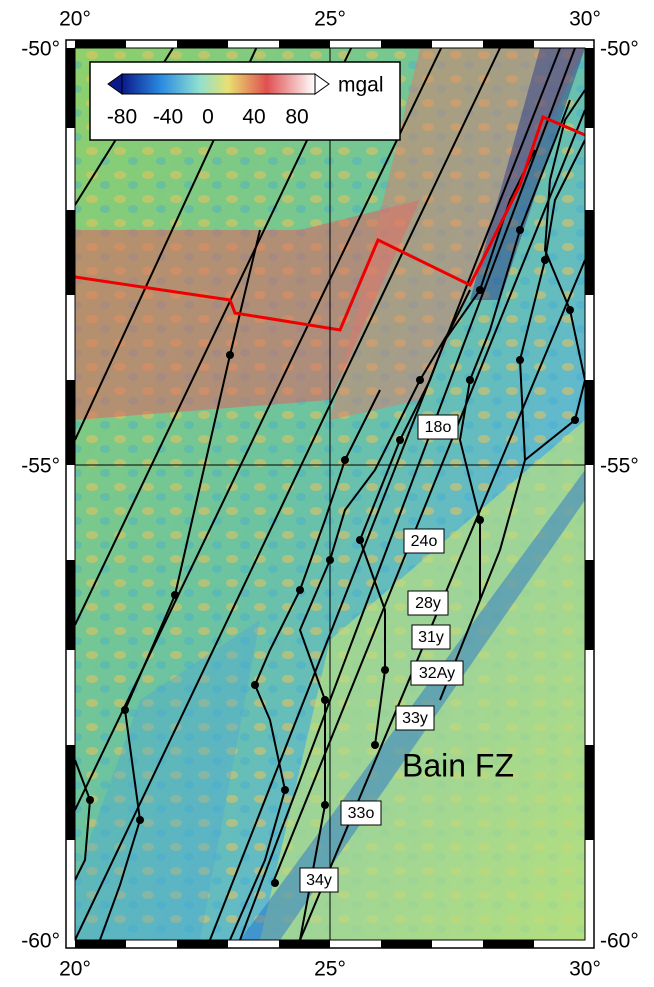 This screenshot has height=987, width=654. Describe the element at coordinates (415, 718) in the screenshot. I see `anomaly-label: 33y` at that location.